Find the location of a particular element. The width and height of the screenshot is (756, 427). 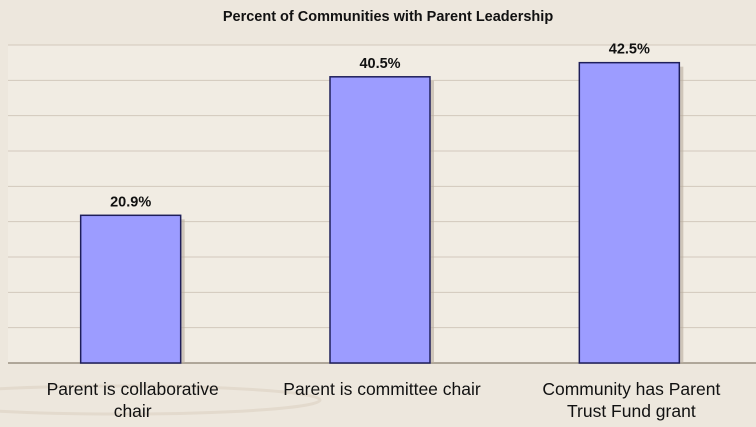

category-label-0: Parent is collaborative chair is located at coordinates (133, 400).